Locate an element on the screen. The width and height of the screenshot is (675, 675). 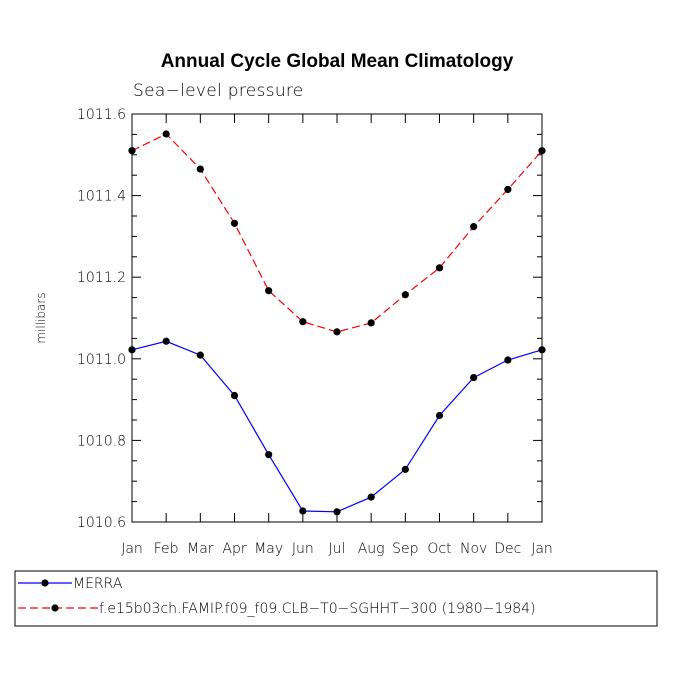
y-tick-label: 1011.0 is located at coordinates (101, 360).